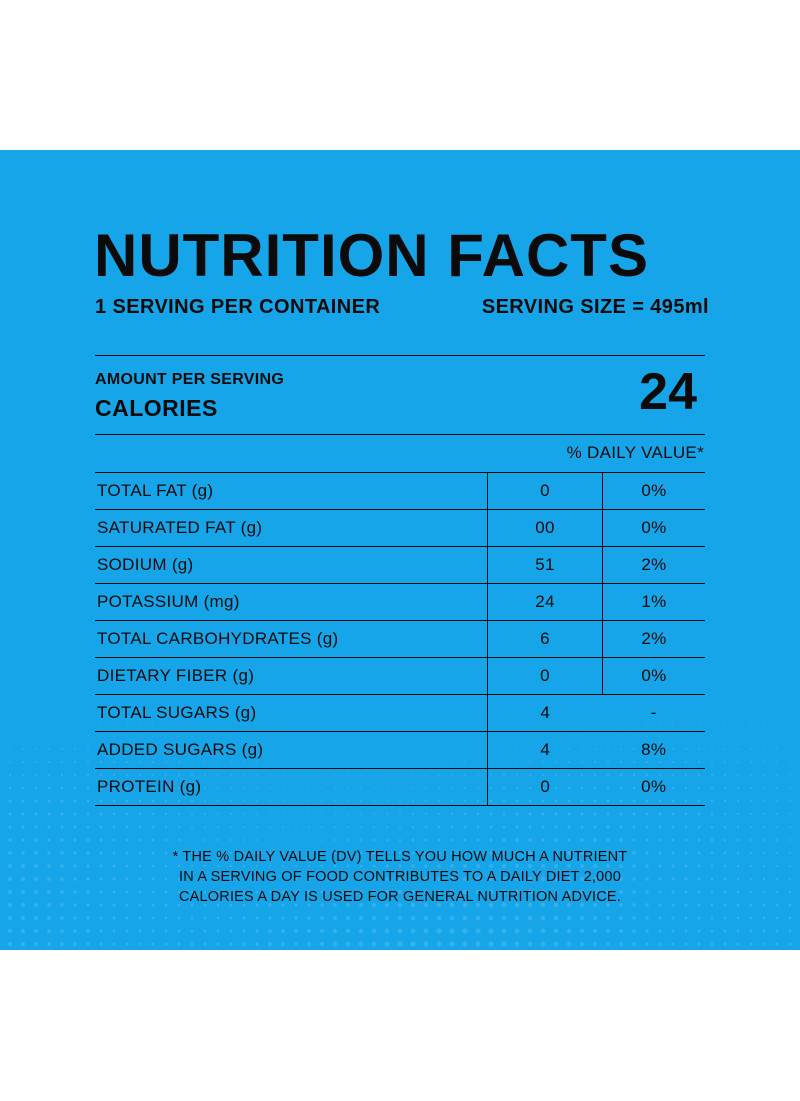 The height and width of the screenshot is (1101, 800). I want to click on nutrient-amount: 00, so click(545, 528).